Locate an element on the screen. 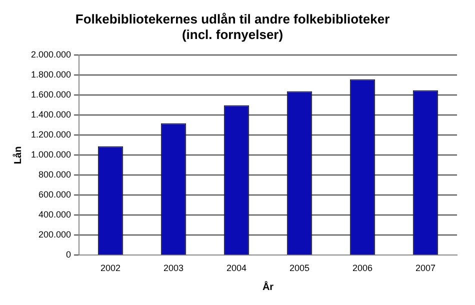  chart-title: Folkebibliotekernes udlån til andre folkebiblioteker is located at coordinates (232, 18).